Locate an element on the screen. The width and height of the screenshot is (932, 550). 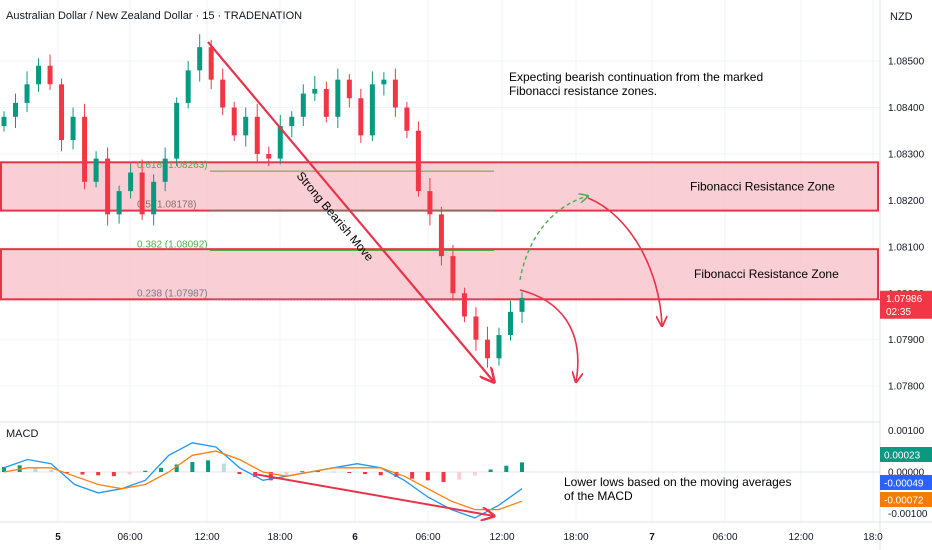
resistance-zone is located at coordinates (439, 274).